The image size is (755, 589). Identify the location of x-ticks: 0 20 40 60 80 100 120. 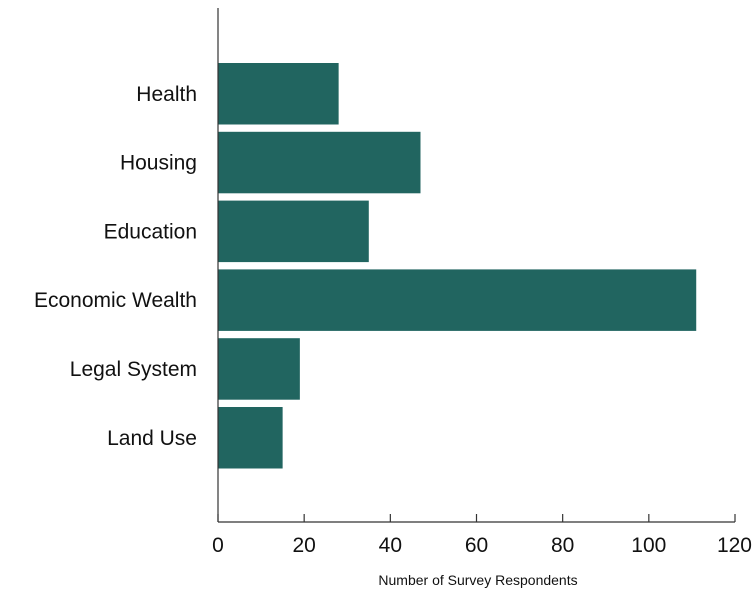
(482, 535).